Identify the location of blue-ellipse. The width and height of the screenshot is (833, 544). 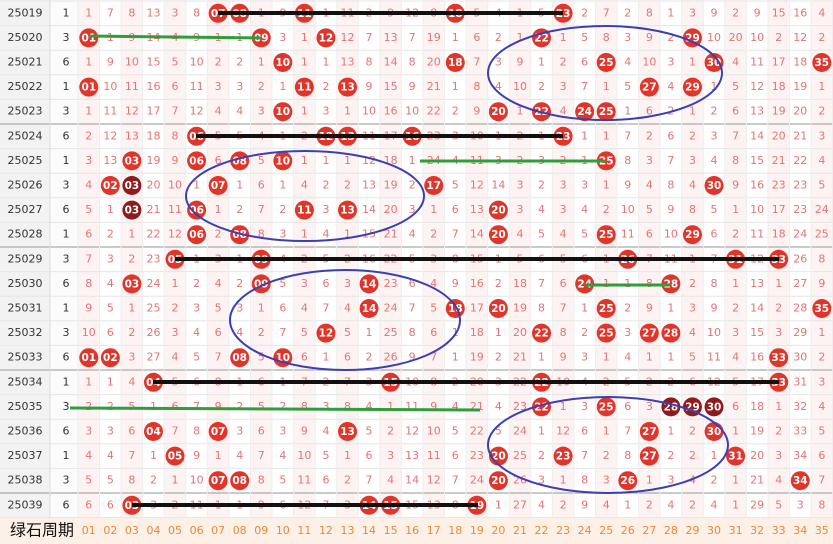
(605, 73).